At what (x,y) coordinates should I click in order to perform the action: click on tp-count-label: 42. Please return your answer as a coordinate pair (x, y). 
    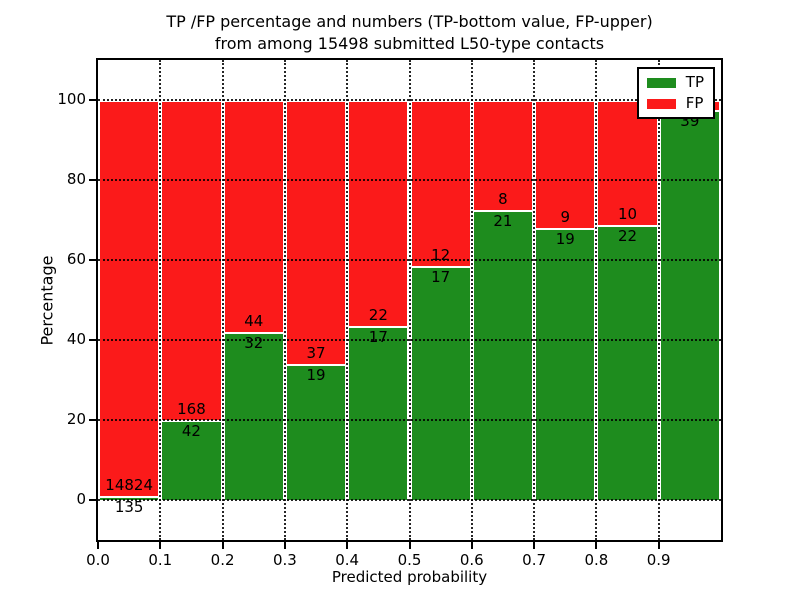
    Looking at the image, I should click on (191, 431).